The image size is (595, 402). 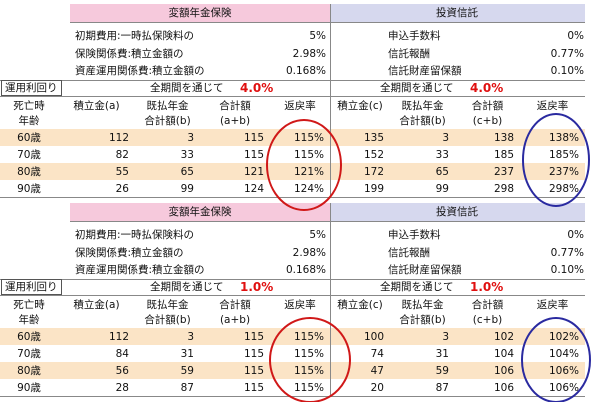 What do you see at coordinates (360, 106) in the screenshot?
I see `column-header: 積立金(c)` at bounding box center [360, 106].